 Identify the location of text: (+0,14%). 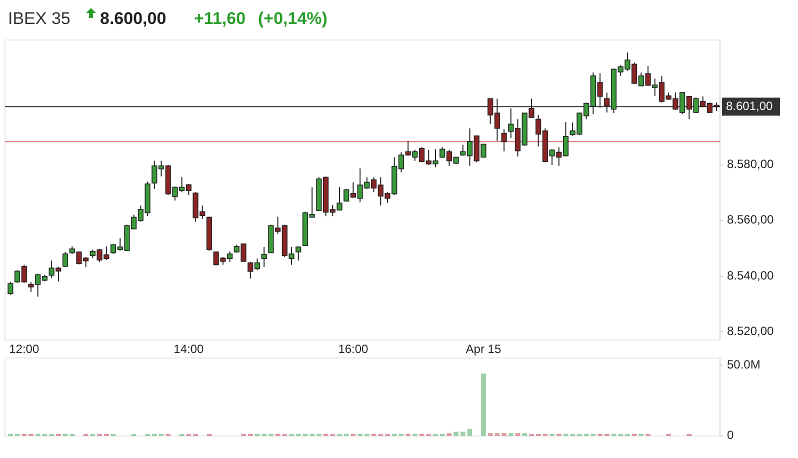
(293, 18).